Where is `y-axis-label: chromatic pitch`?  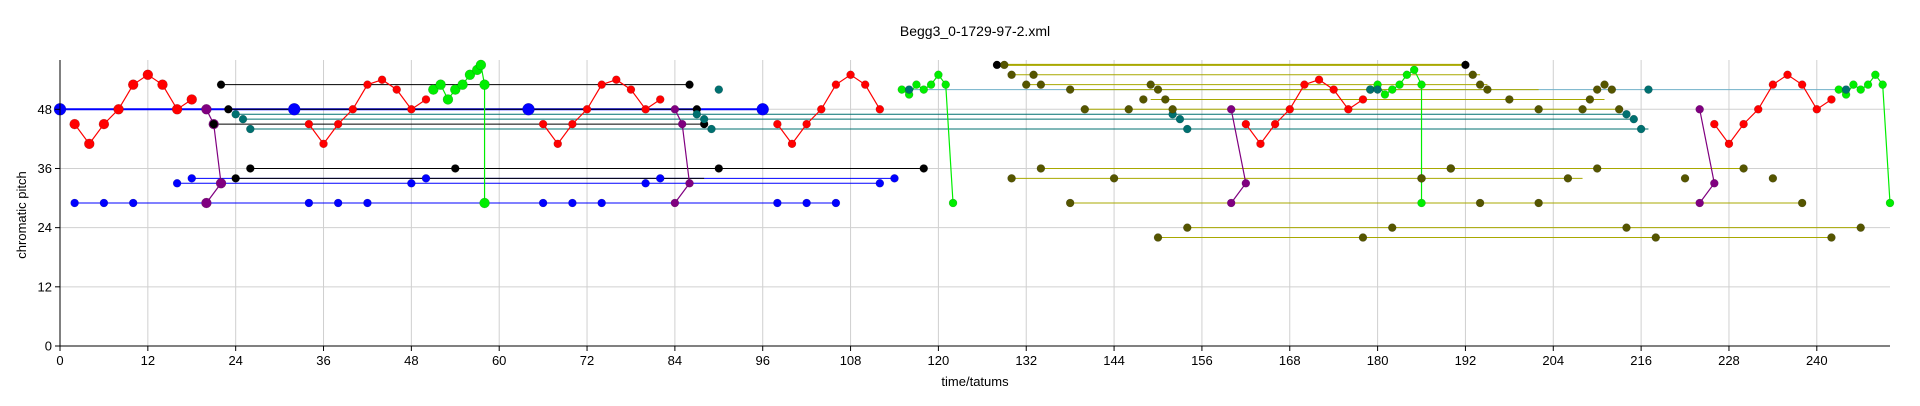 y-axis-label: chromatic pitch is located at coordinates (21, 214).